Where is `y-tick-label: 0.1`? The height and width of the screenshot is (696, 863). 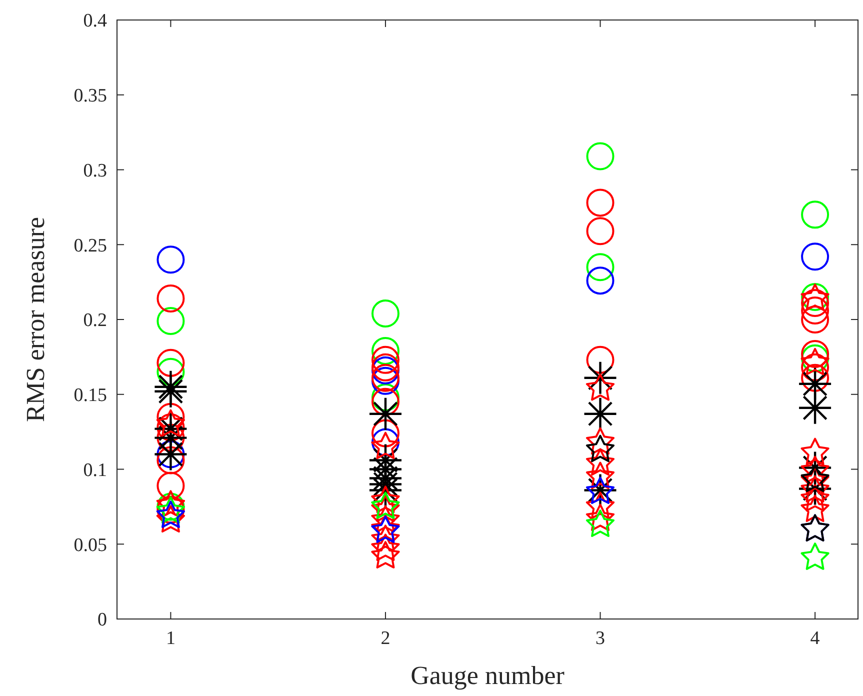
y-tick-label: 0.1 is located at coordinates (95, 470).